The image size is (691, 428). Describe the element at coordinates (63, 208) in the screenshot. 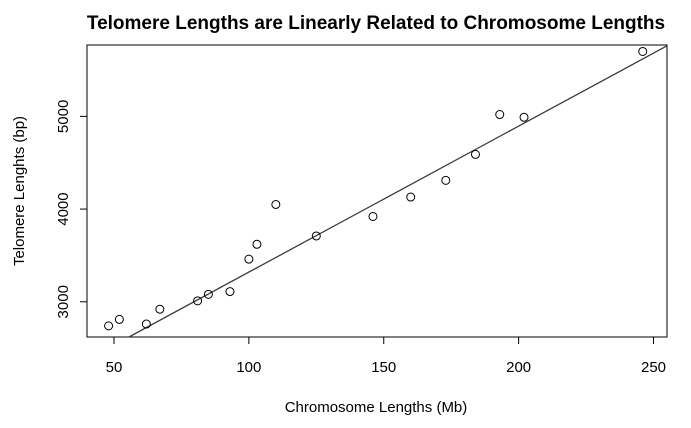

I see `y-tick-label: 4000` at that location.